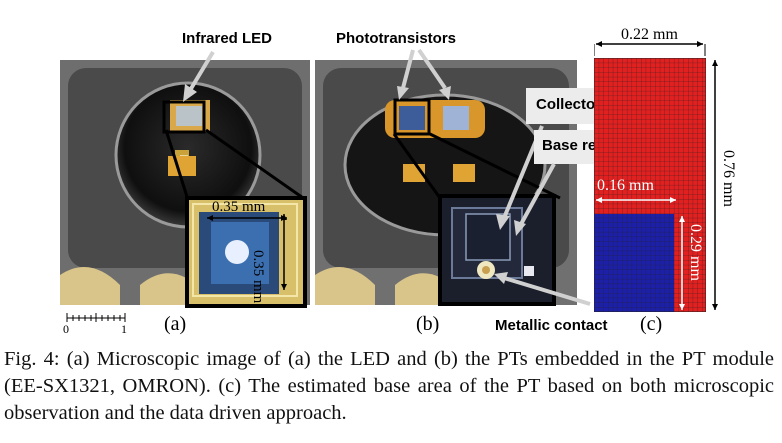 This screenshot has height=443, width=782. What do you see at coordinates (625, 185) in the screenshot?
I see `panel-c-base-width-label: 0.16 mm` at bounding box center [625, 185].